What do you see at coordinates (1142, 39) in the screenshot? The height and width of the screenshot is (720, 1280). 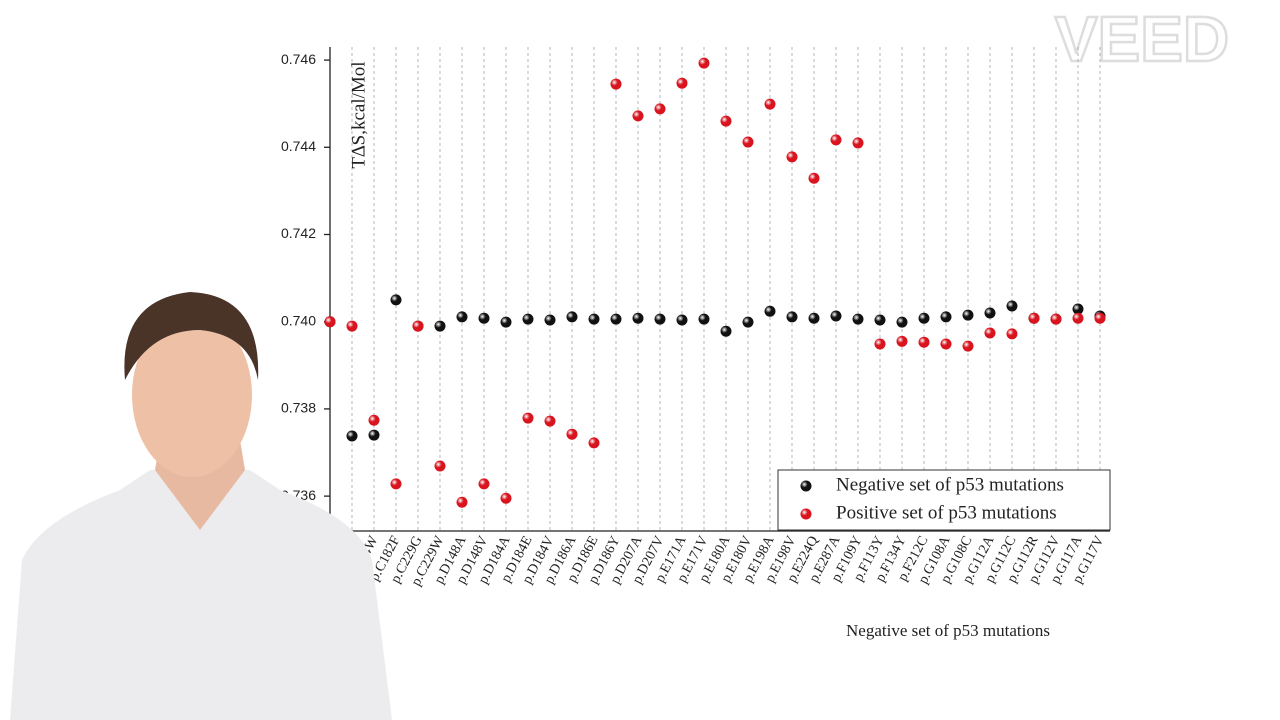 I see `watermark: VEED` at bounding box center [1142, 39].